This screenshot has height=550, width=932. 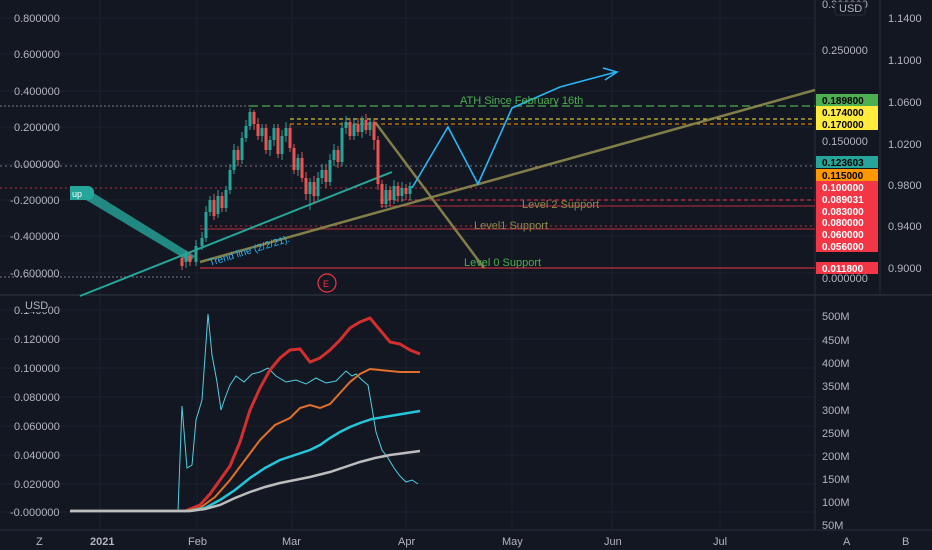 I want to click on price-tag: 0.011800, so click(x=847, y=268).